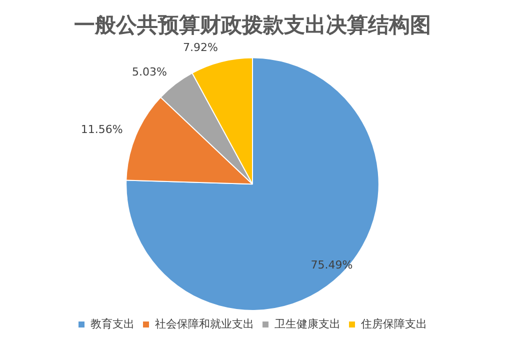 This screenshot has width=505, height=346. Describe the element at coordinates (200, 47) in the screenshot. I see `data-label: 7.92%` at that location.